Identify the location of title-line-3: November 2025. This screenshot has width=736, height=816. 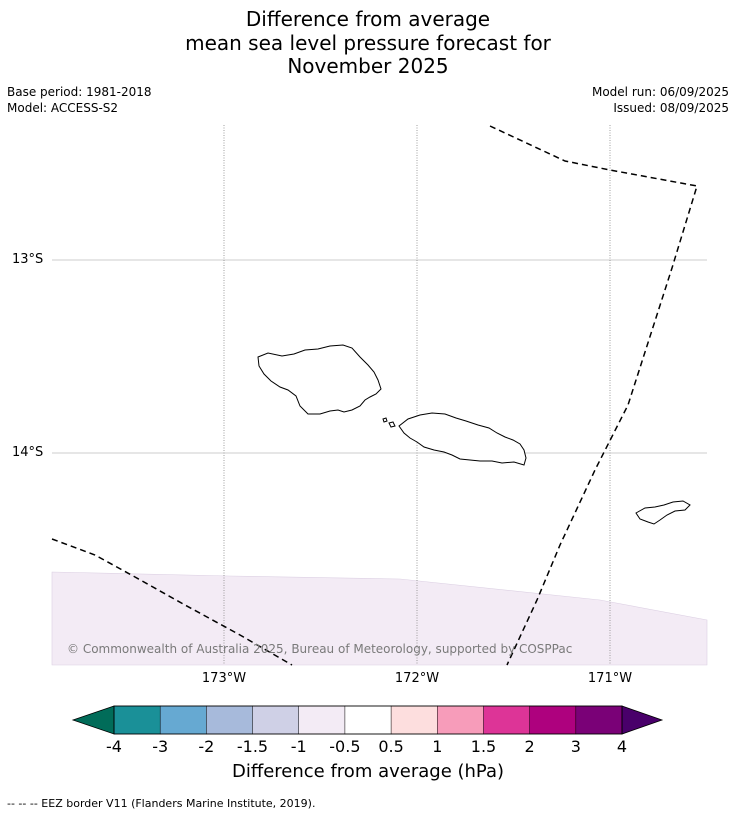
(368, 66).